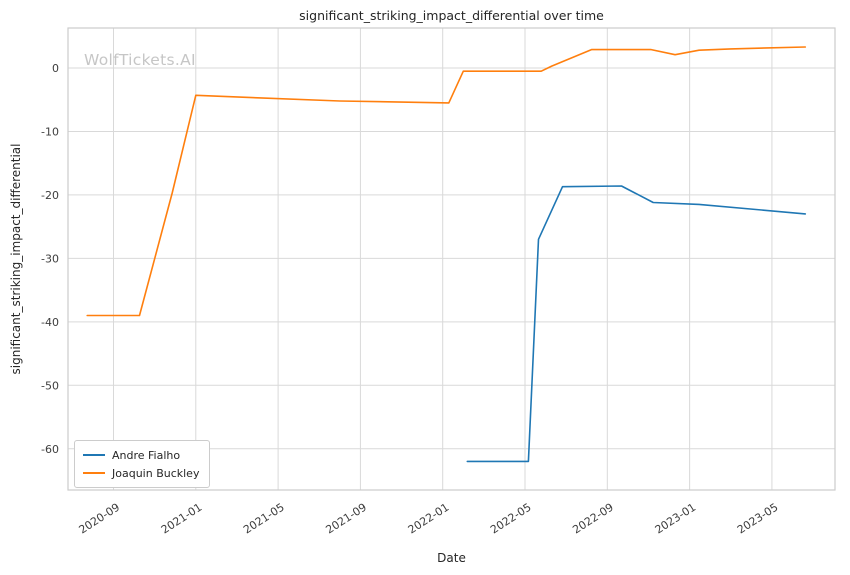 The width and height of the screenshot is (850, 575). What do you see at coordinates (182, 519) in the screenshot?
I see `x-tick-label: 2021-01` at bounding box center [182, 519].